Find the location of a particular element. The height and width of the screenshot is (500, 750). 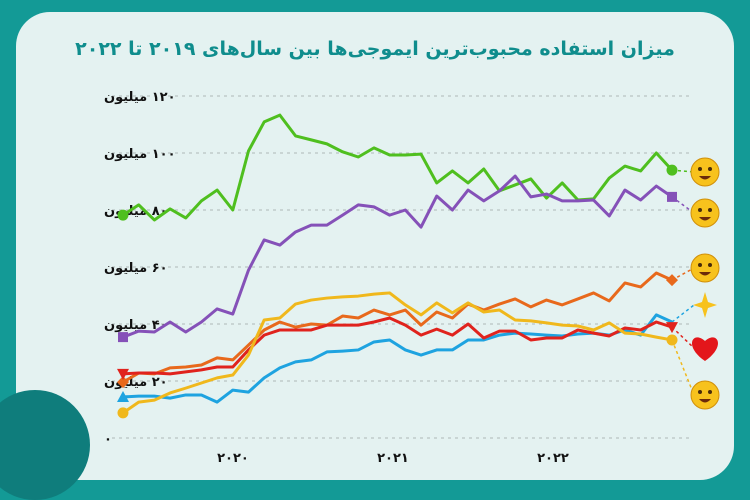

y-tick-label: ۴۰ میلیون is located at coordinates (136, 325).